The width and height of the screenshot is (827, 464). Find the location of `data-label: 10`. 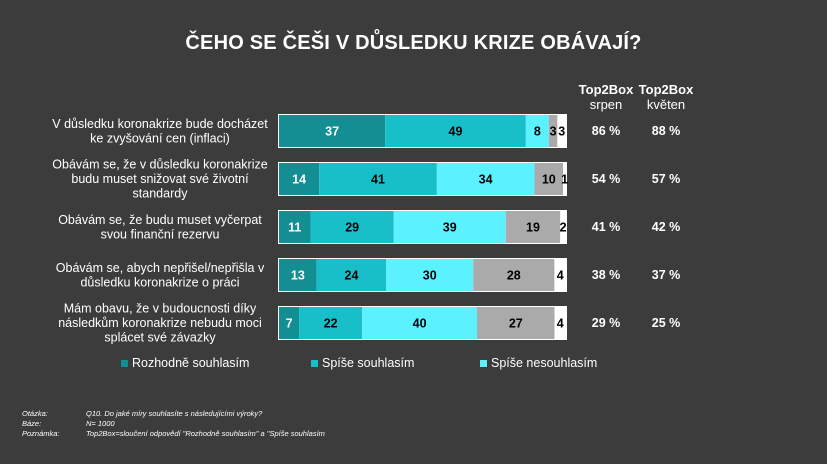

data-label: 10 is located at coordinates (549, 180).